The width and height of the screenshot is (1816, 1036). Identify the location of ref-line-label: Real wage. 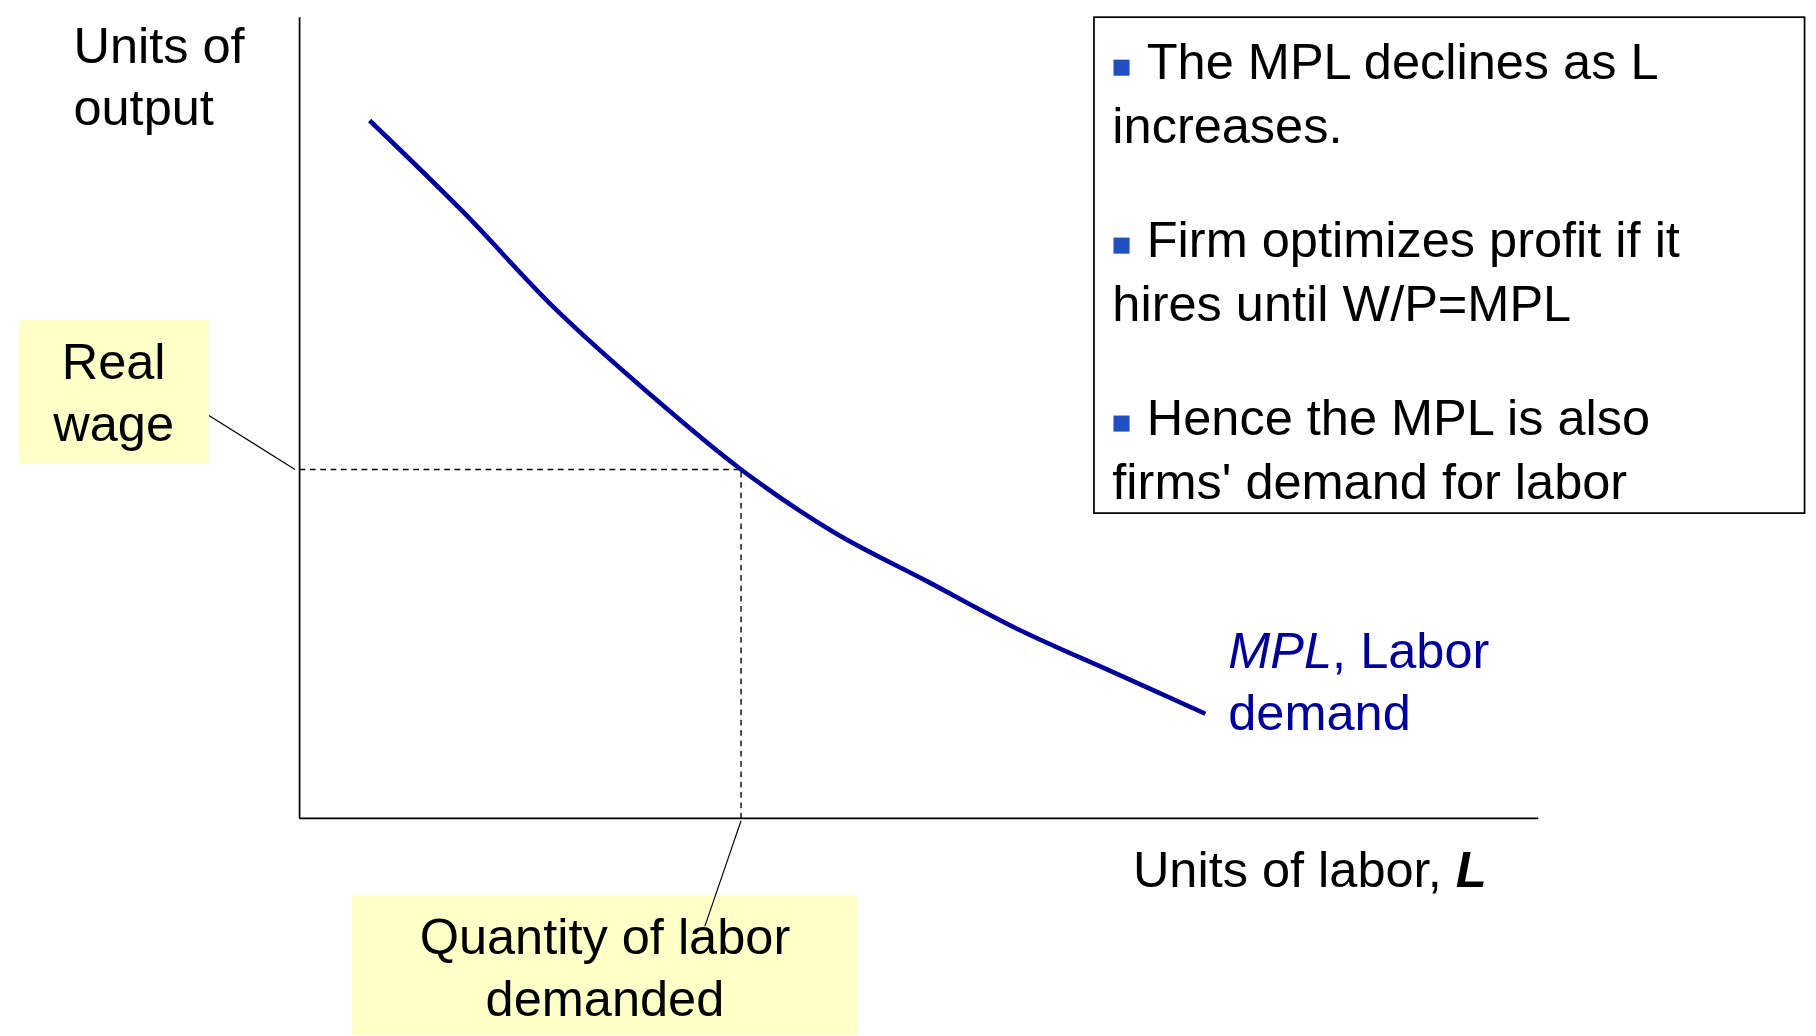
(113, 392).